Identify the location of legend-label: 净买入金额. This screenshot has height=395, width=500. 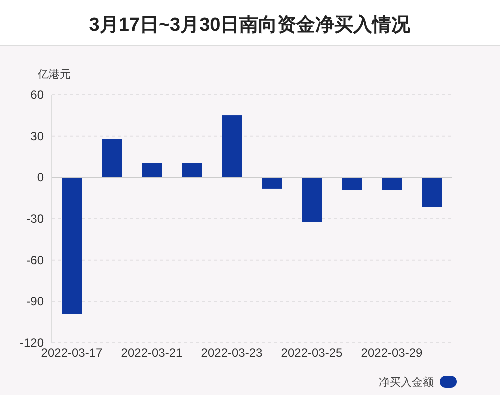
(406, 382).